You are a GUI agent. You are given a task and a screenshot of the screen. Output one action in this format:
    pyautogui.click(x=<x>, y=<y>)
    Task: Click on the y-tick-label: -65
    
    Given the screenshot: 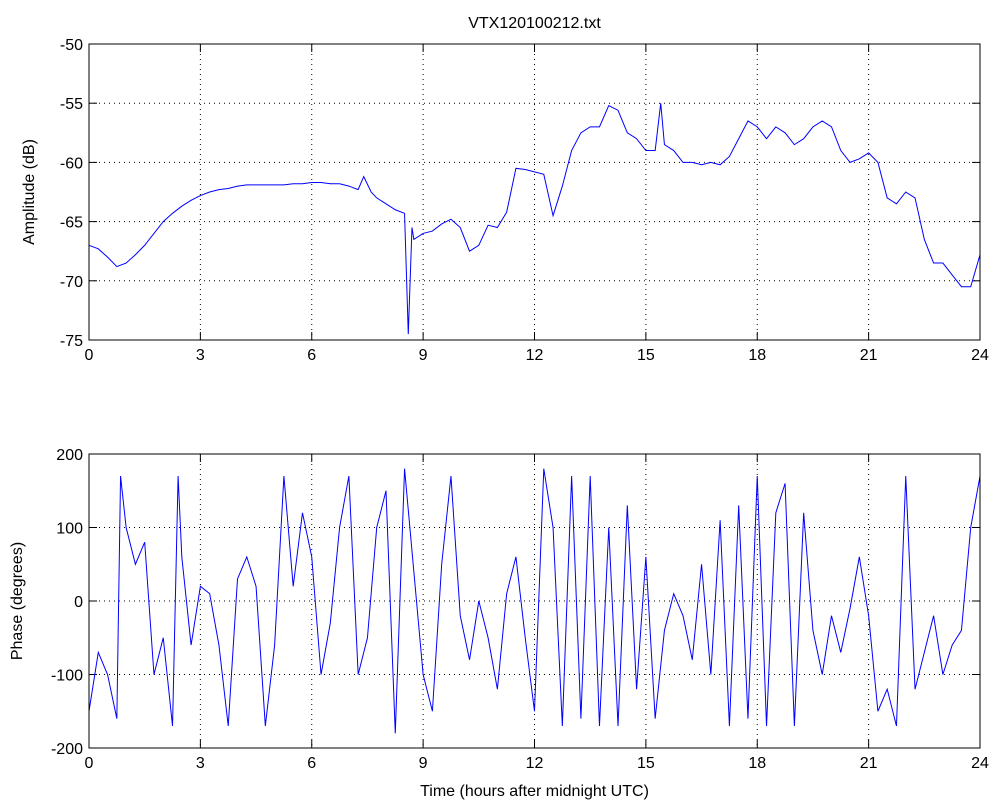 What is the action you would take?
    pyautogui.click(x=71, y=223)
    